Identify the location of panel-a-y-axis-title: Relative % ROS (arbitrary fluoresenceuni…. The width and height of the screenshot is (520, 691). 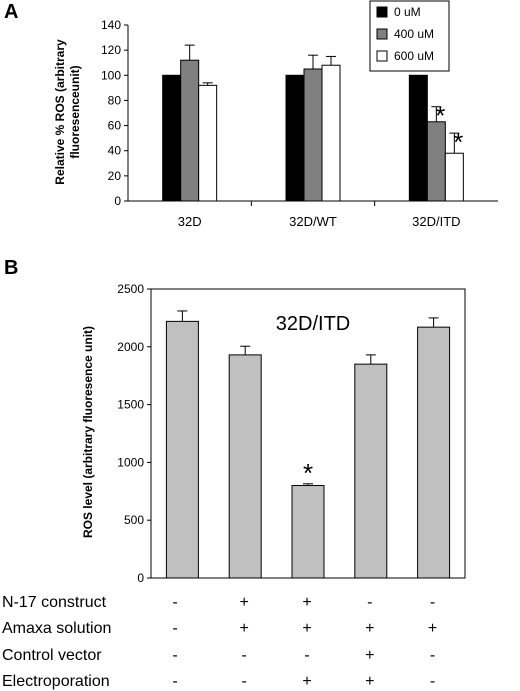
(67, 112).